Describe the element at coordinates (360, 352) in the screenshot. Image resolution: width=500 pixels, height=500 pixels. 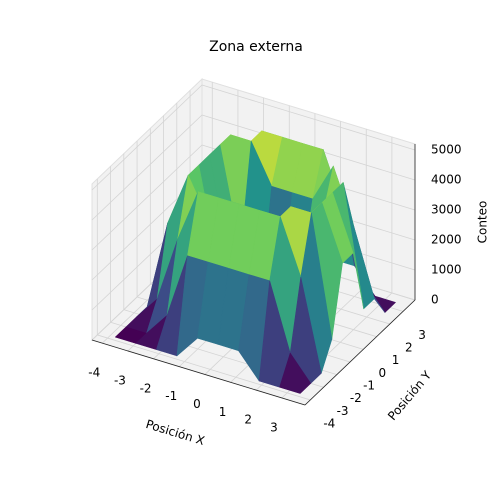
I see `y-axis` at that location.